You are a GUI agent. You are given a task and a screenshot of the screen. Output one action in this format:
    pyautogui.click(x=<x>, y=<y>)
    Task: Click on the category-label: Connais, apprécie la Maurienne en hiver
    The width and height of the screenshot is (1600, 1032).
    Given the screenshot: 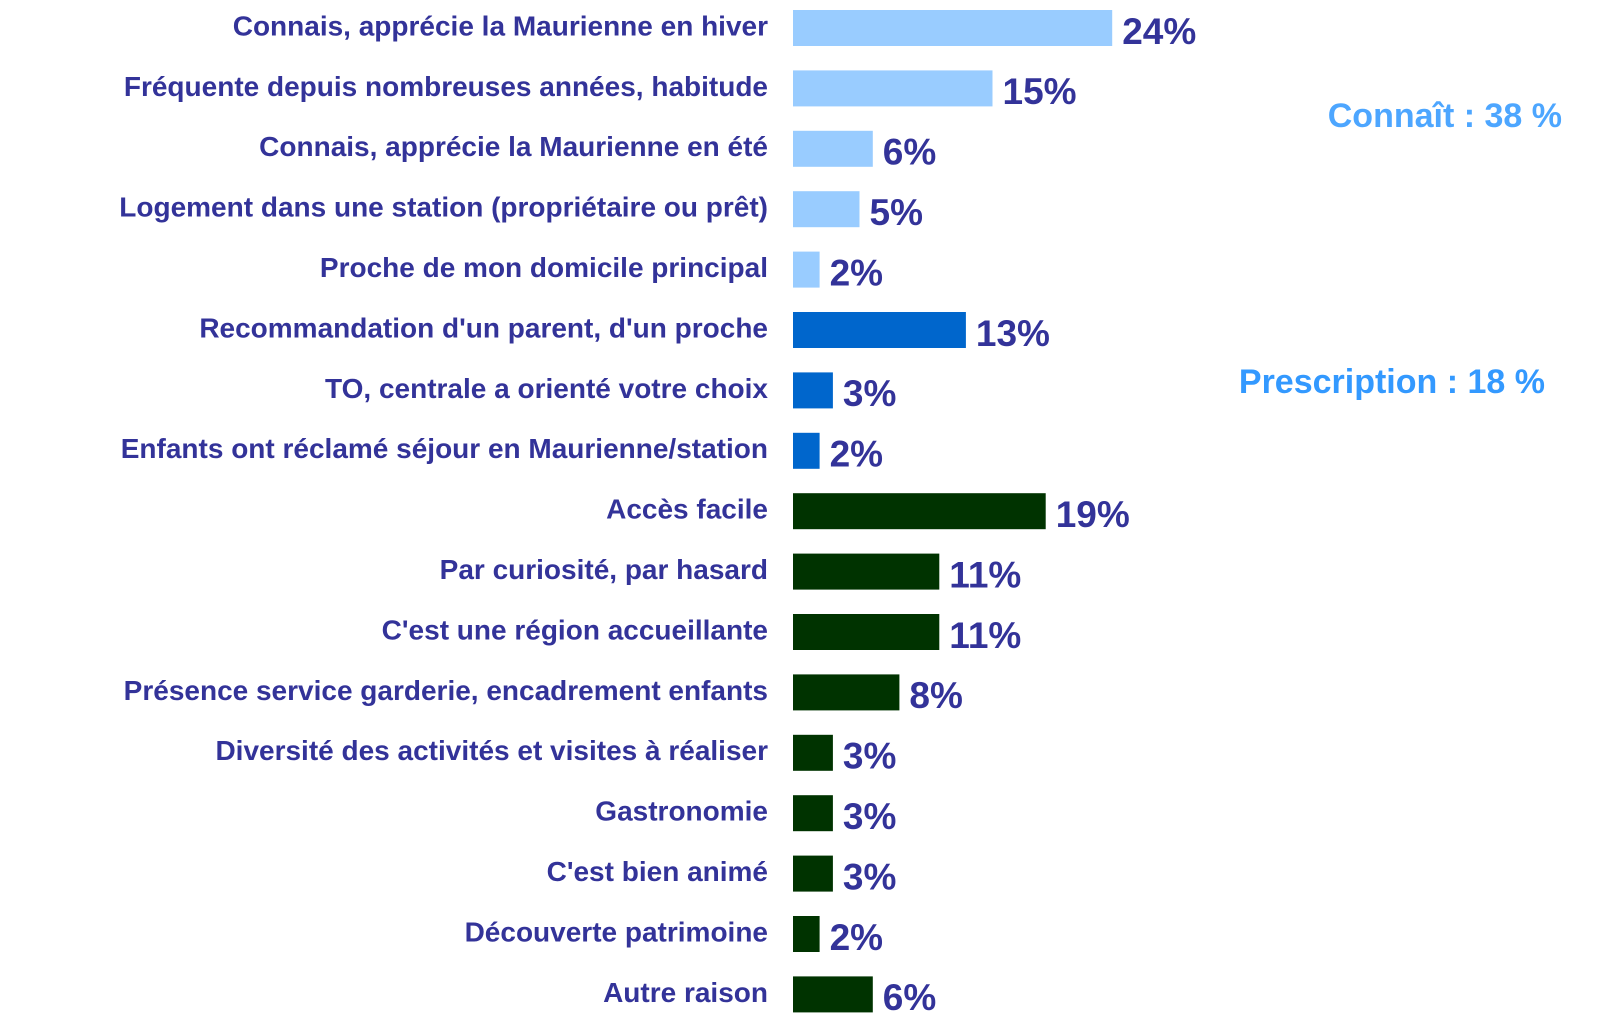 What is the action you would take?
    pyautogui.click(x=500, y=25)
    